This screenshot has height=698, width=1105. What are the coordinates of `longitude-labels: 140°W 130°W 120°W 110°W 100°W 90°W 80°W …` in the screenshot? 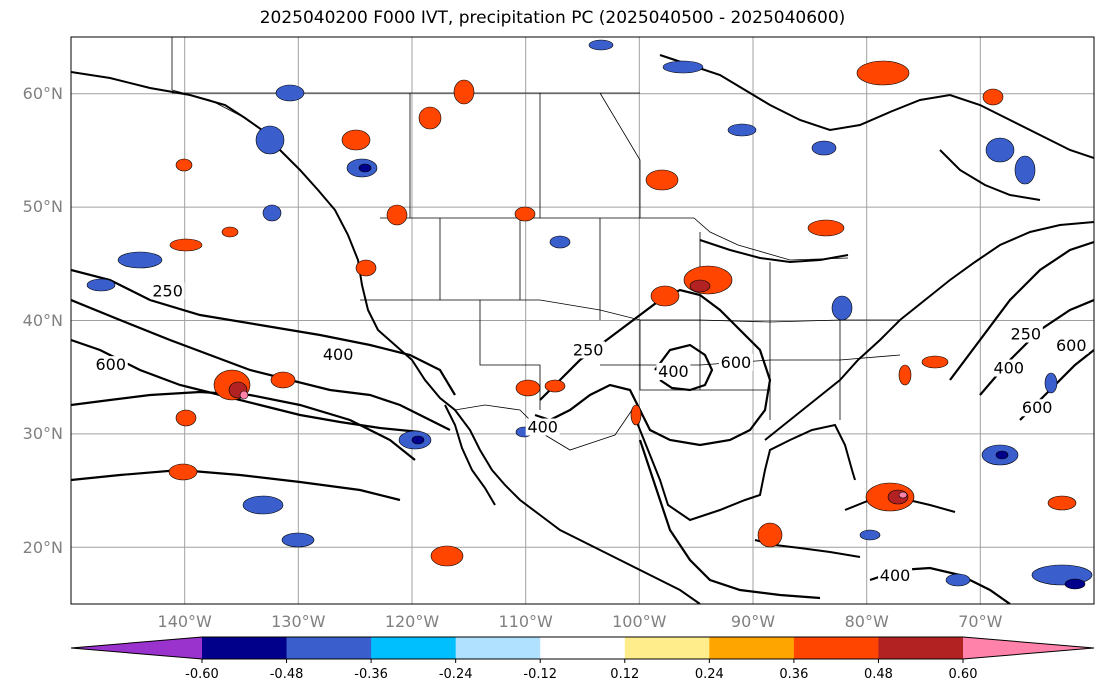 It's located at (580, 621).